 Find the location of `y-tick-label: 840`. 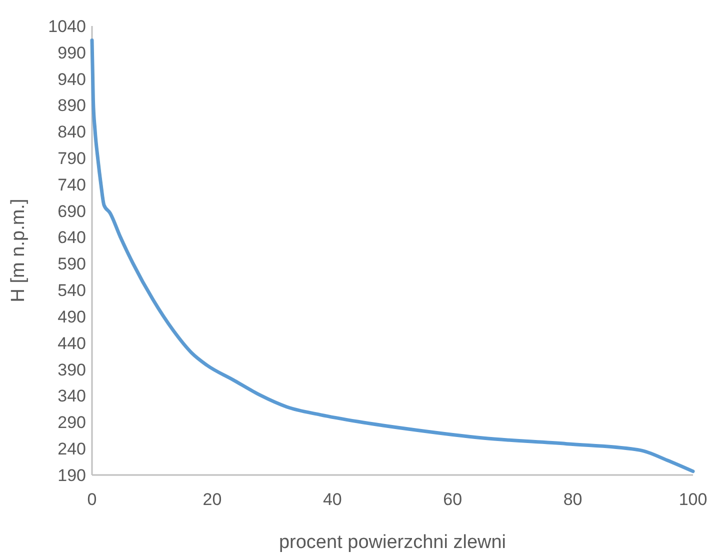

y-tick-label: 840 is located at coordinates (72, 132).